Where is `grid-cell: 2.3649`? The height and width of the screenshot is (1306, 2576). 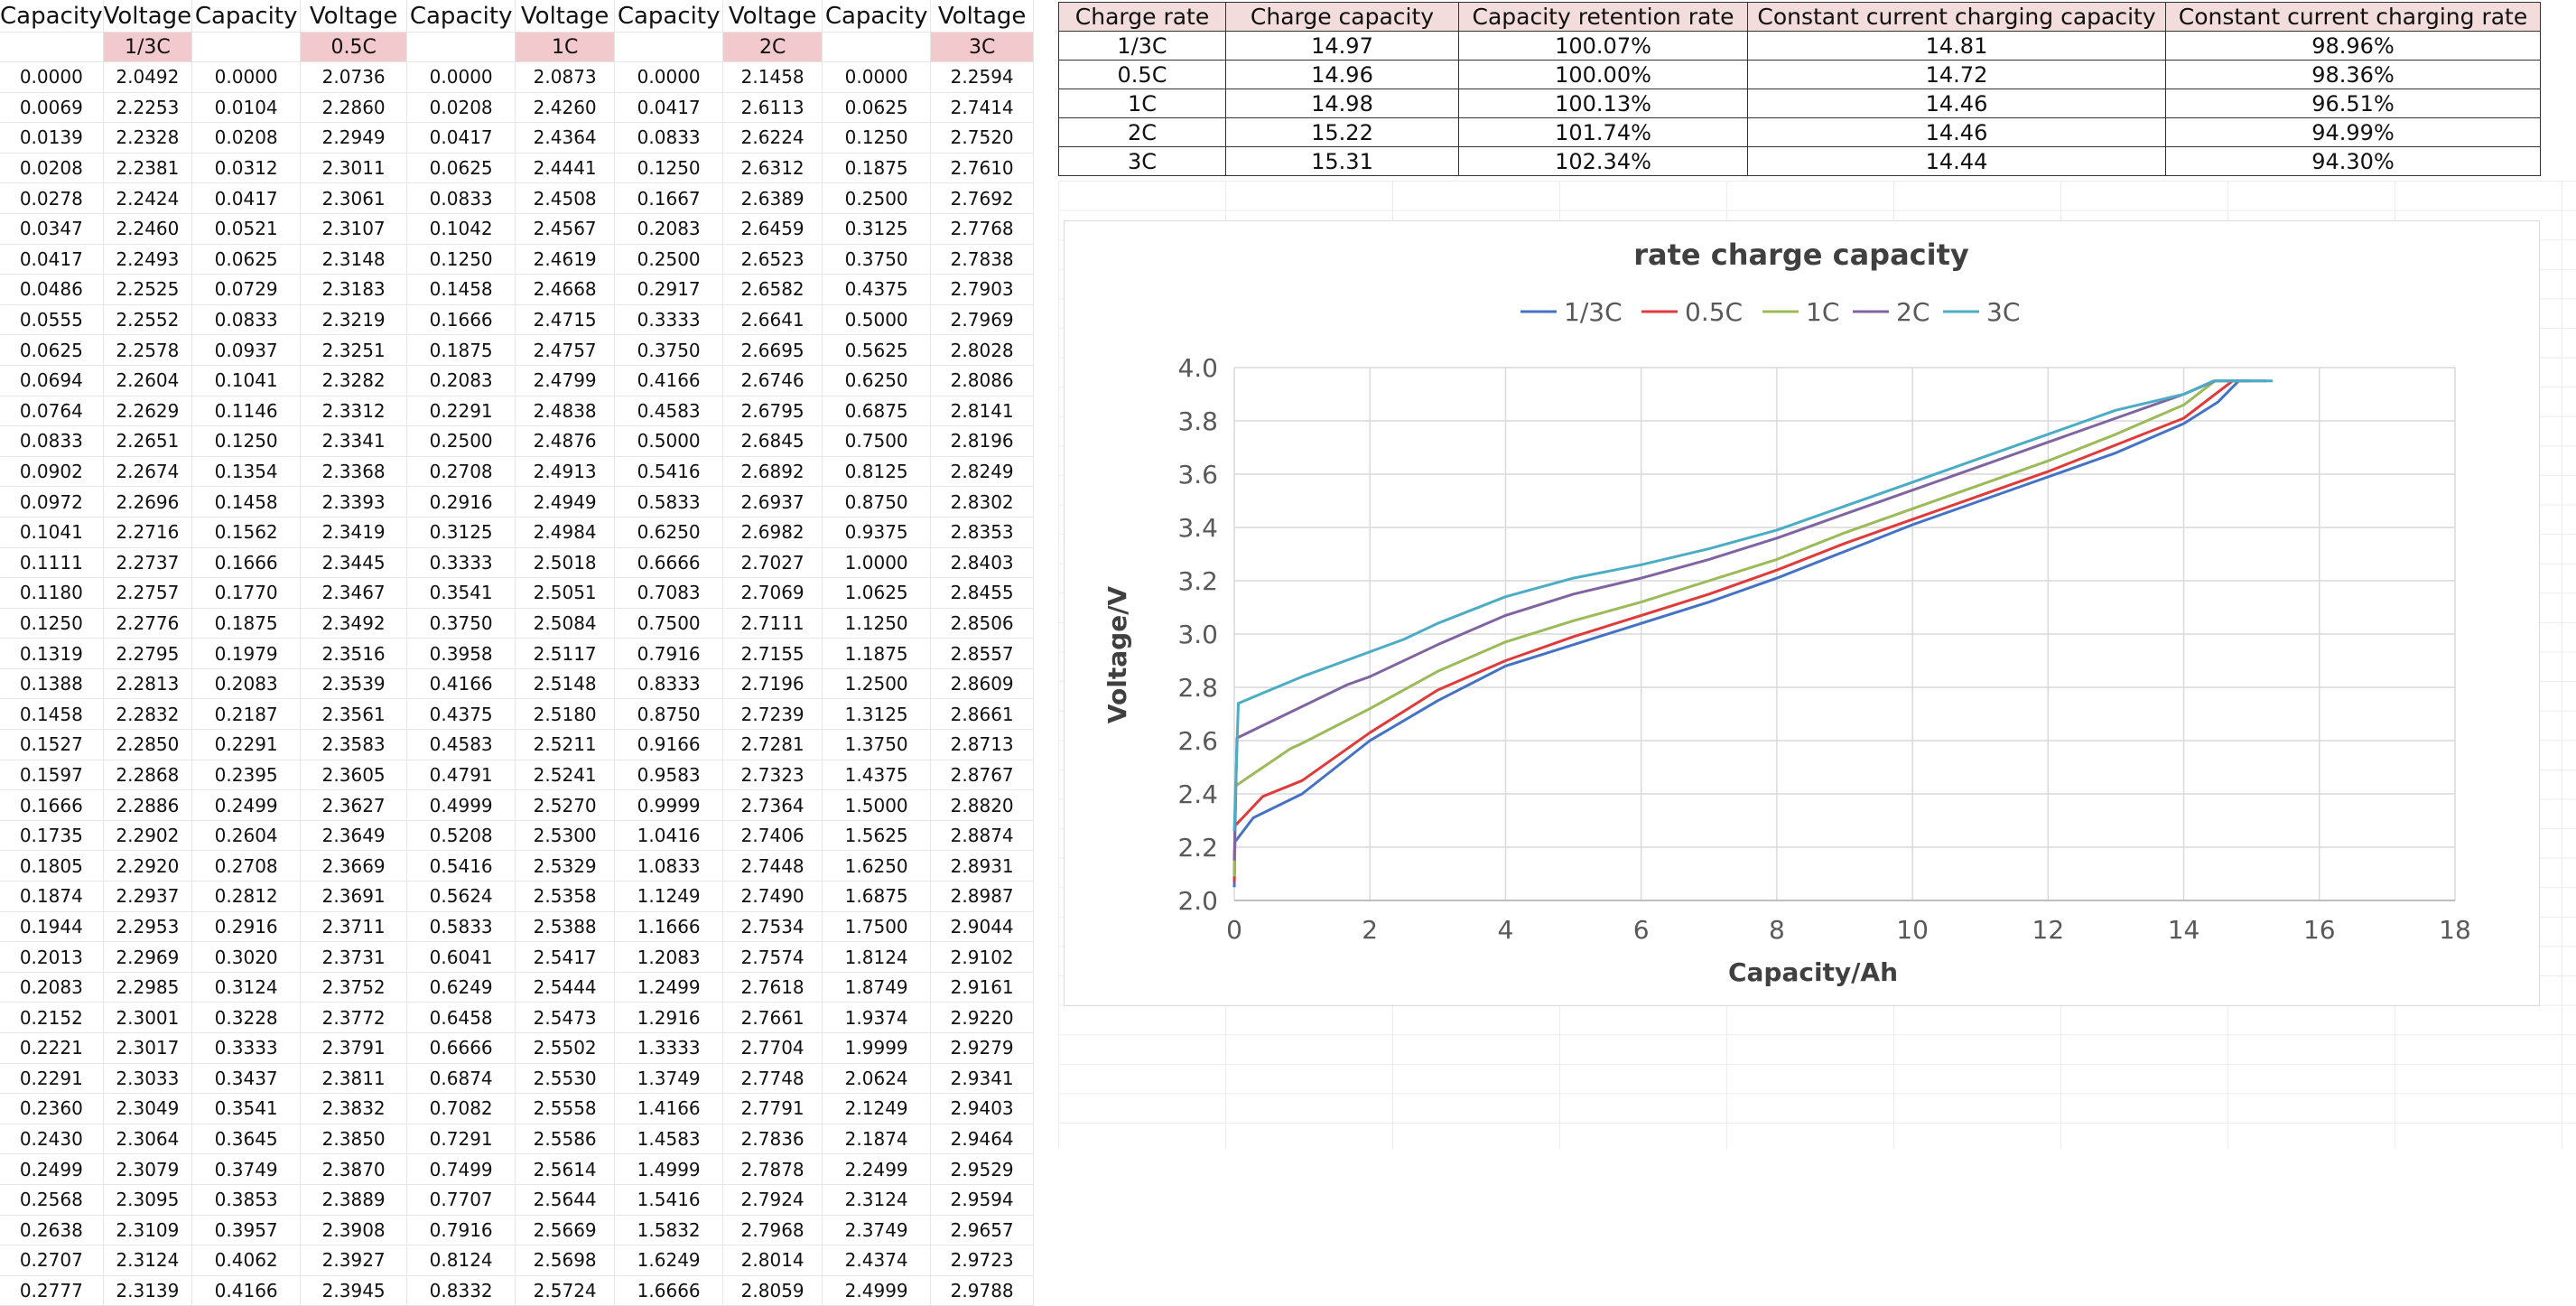 grid-cell: 2.3649 is located at coordinates (354, 836).